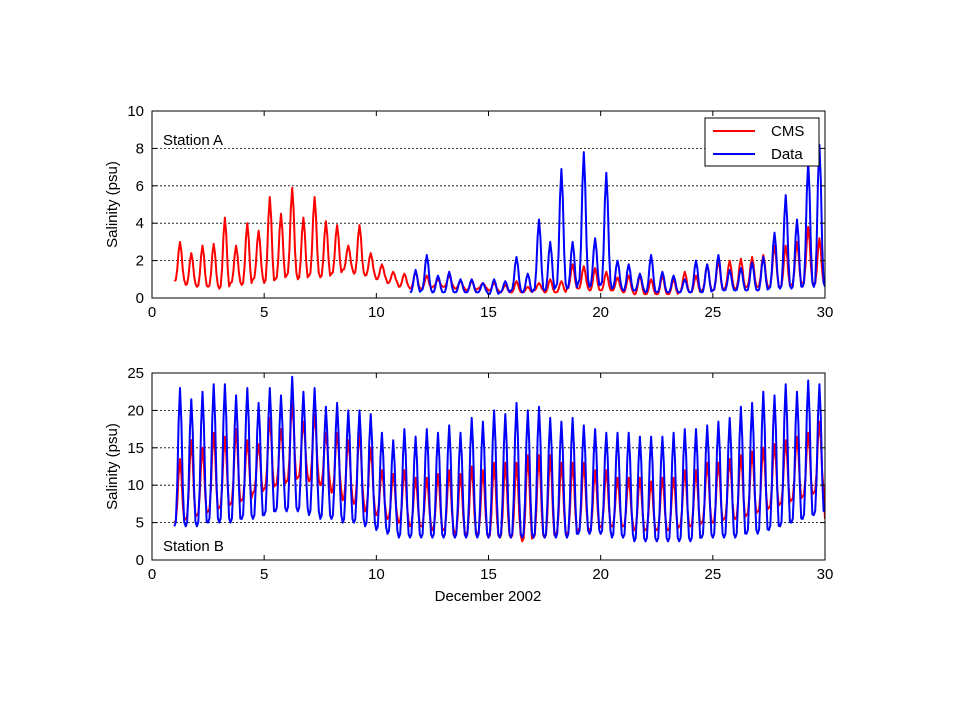 This screenshot has width=960, height=720. I want to click on station-b-x-tick-label: 20, so click(600, 574).